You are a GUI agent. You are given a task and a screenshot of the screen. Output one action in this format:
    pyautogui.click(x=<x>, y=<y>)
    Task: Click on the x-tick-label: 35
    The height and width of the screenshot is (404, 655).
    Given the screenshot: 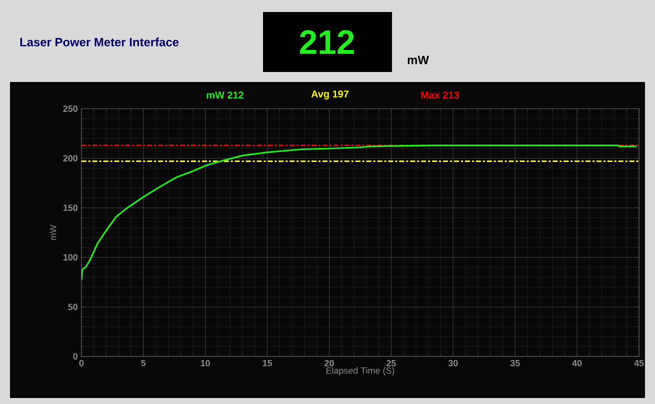 What is the action you would take?
    pyautogui.click(x=515, y=363)
    